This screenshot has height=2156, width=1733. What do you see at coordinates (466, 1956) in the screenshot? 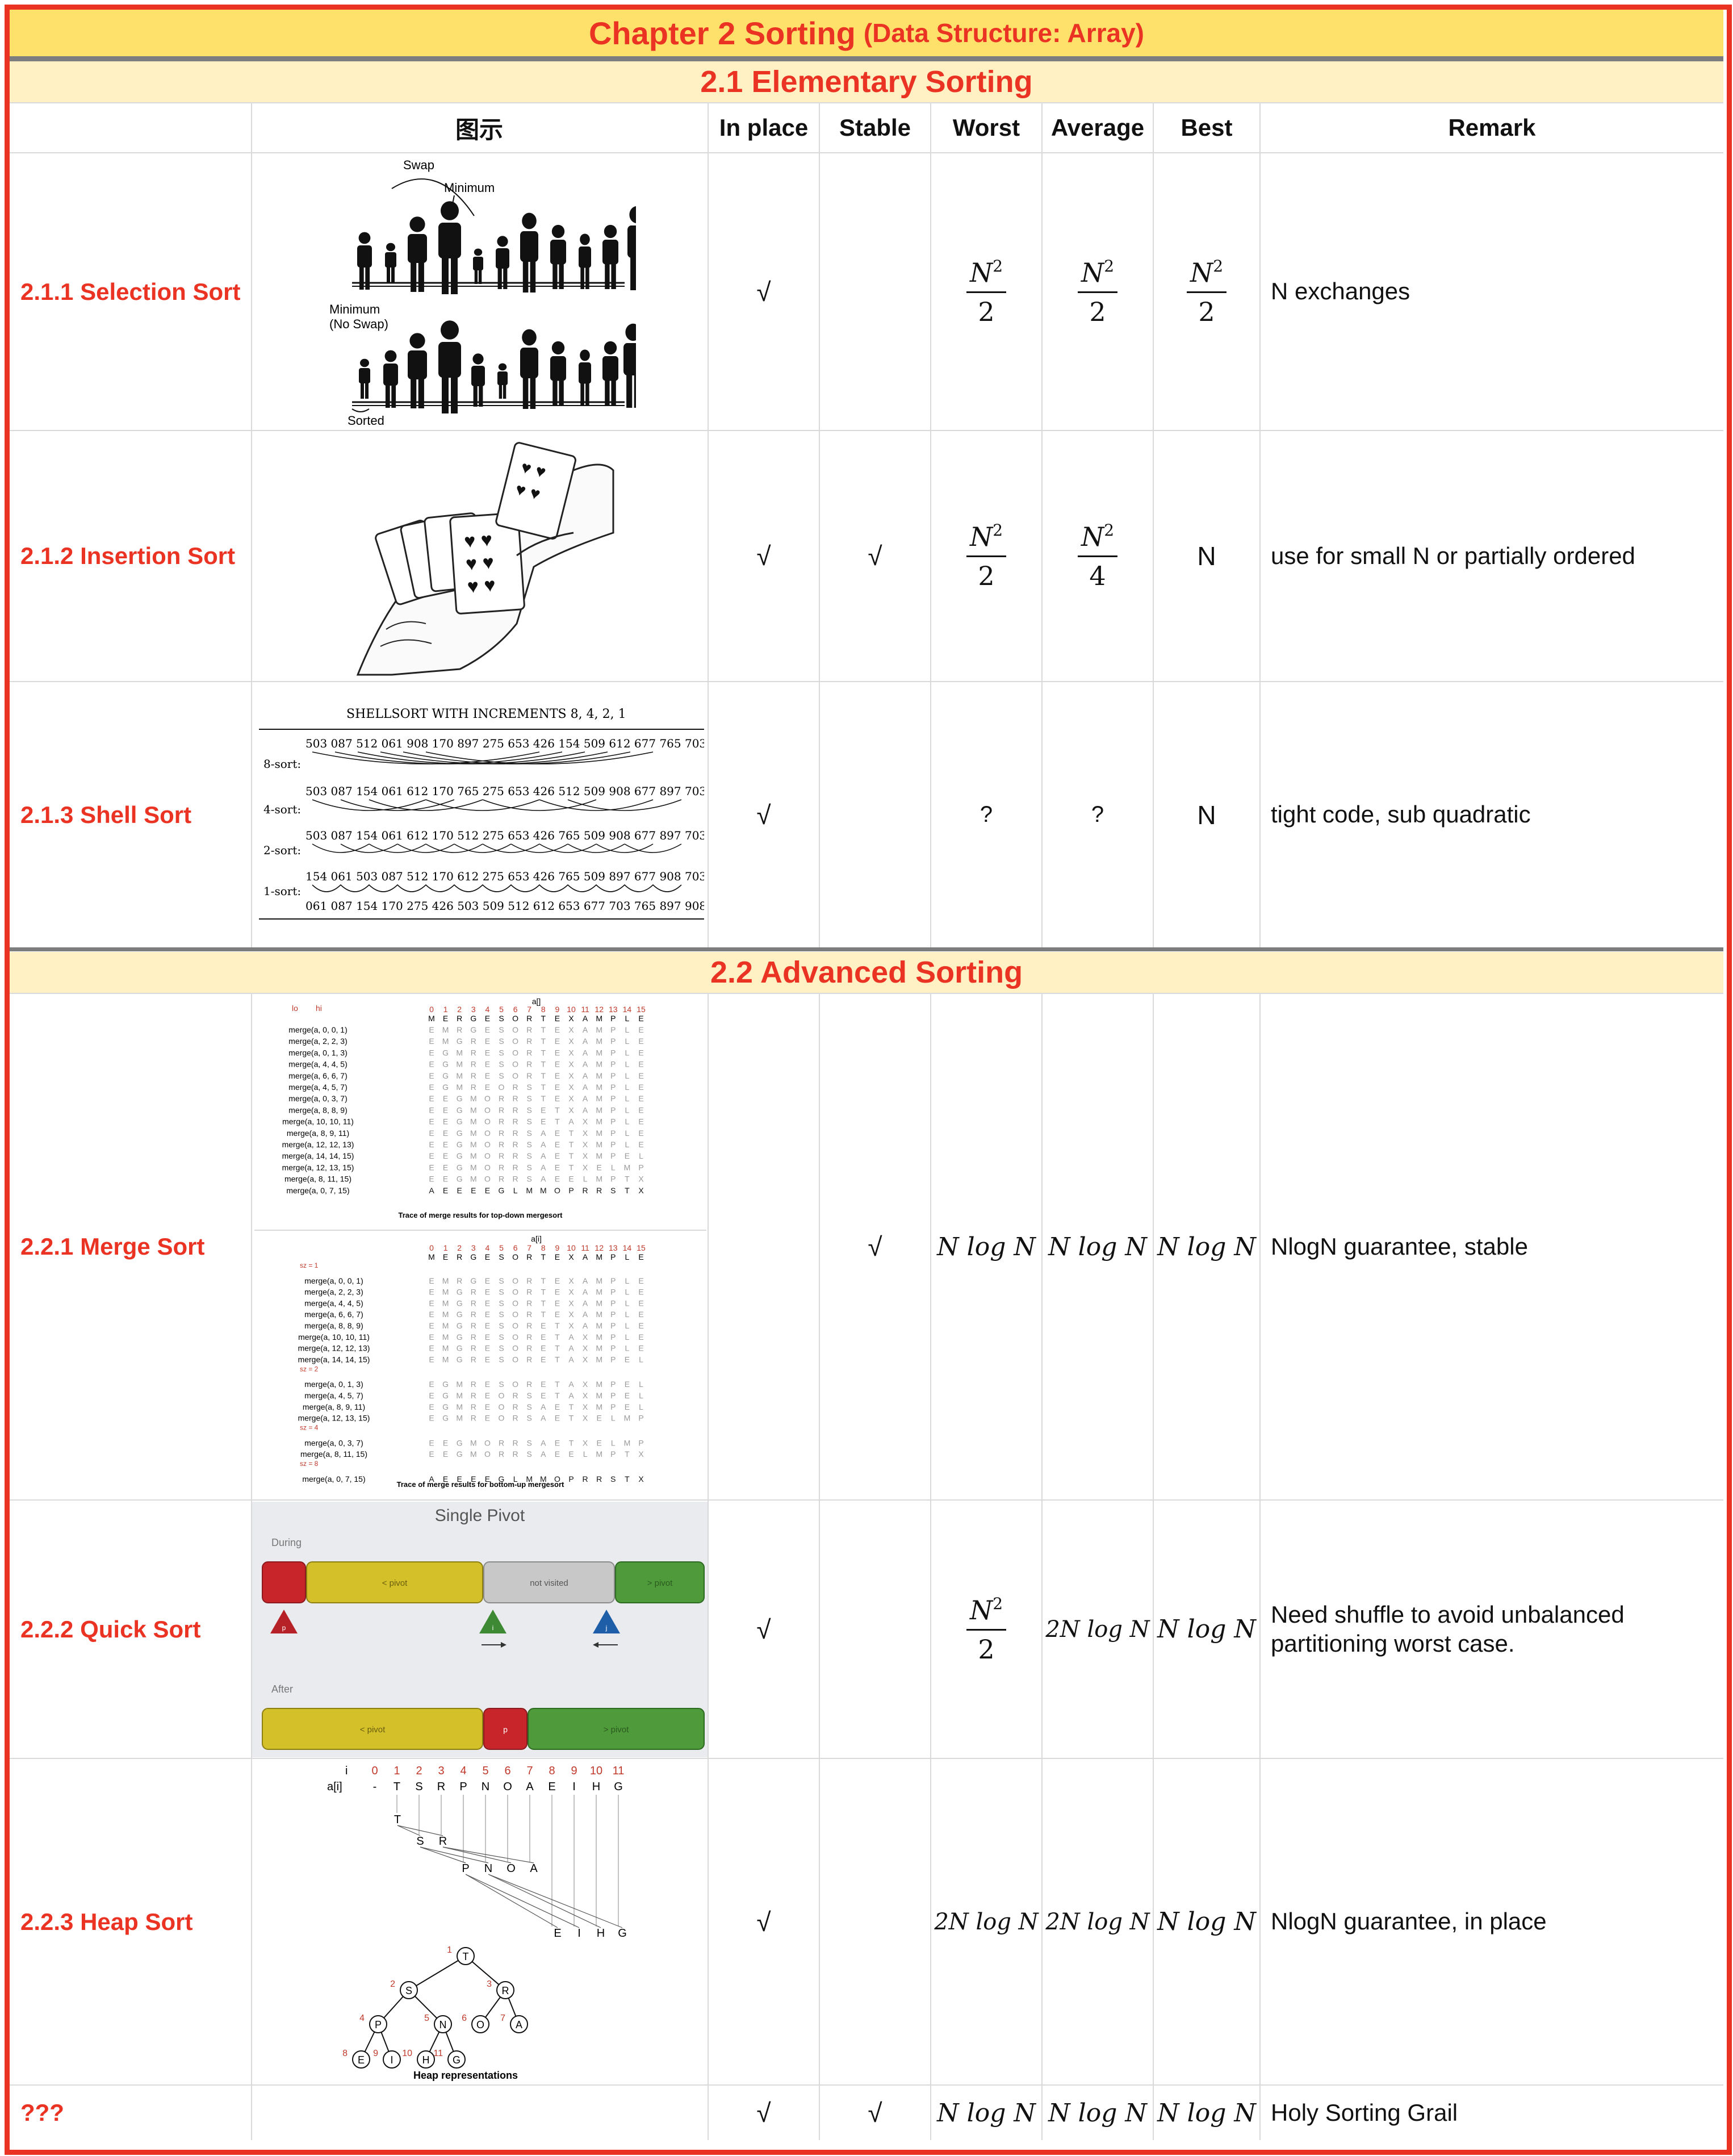
I see `heap-node-value: T` at bounding box center [466, 1956].